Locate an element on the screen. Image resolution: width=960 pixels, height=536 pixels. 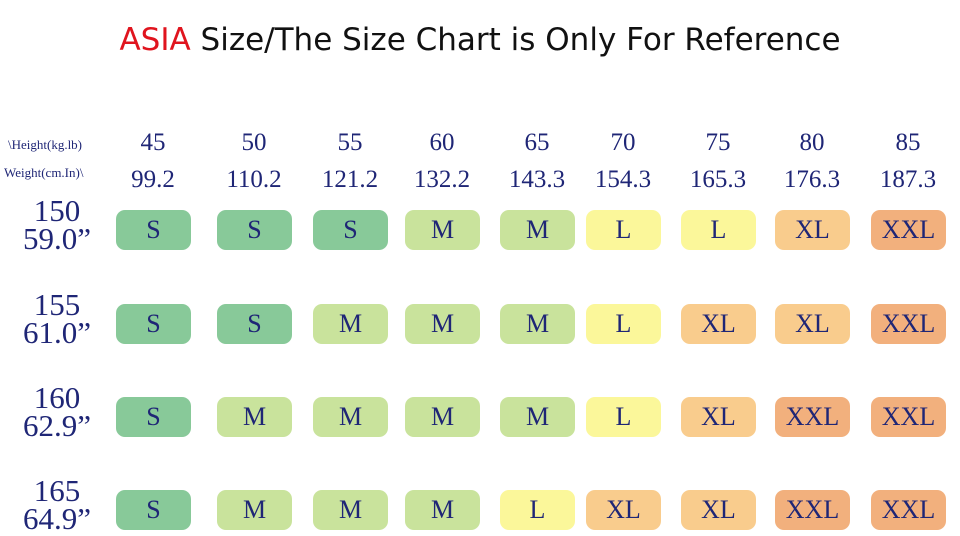
weight-lb: 187.3 is located at coordinates (908, 179).